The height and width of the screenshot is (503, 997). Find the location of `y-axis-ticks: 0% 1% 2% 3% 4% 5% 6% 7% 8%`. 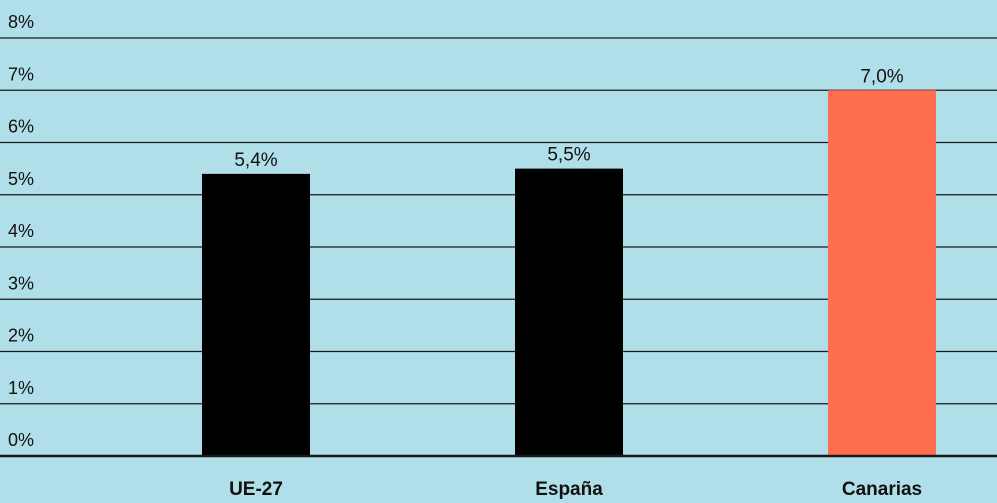

y-axis-ticks: 0% 1% 2% 3% 4% 5% 6% 7% 8% is located at coordinates (21, 231).